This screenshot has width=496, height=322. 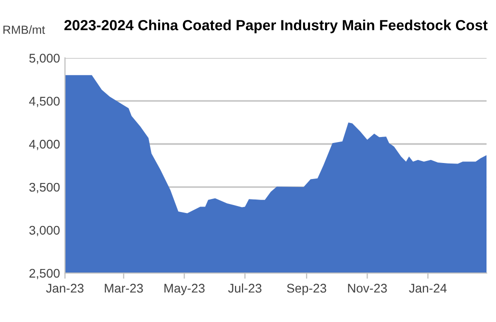 I want to click on x-tick-label: Jul-23, so click(x=245, y=288).